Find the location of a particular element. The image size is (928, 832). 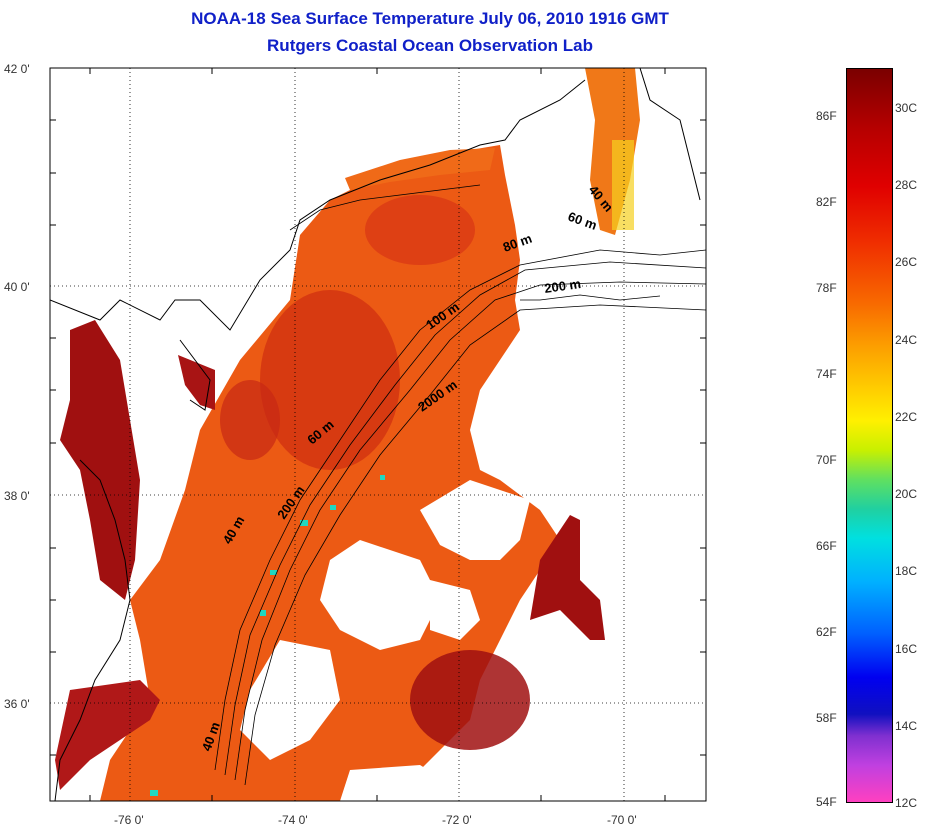

lat-label: 42 0' is located at coordinates (17, 69).